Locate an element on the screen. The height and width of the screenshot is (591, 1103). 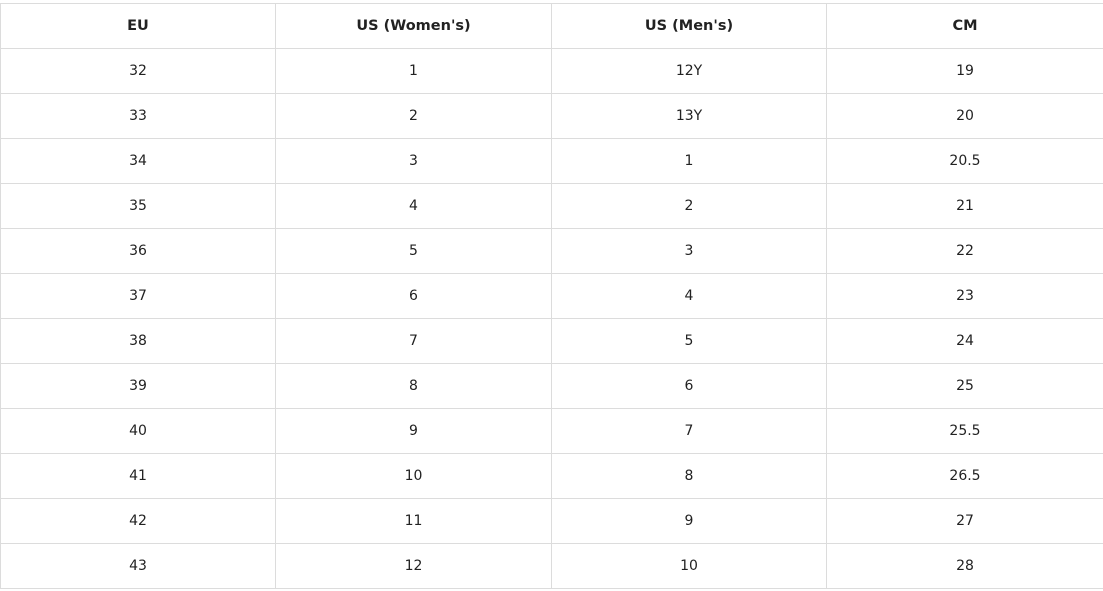
column-header: EU is located at coordinates (138, 26).